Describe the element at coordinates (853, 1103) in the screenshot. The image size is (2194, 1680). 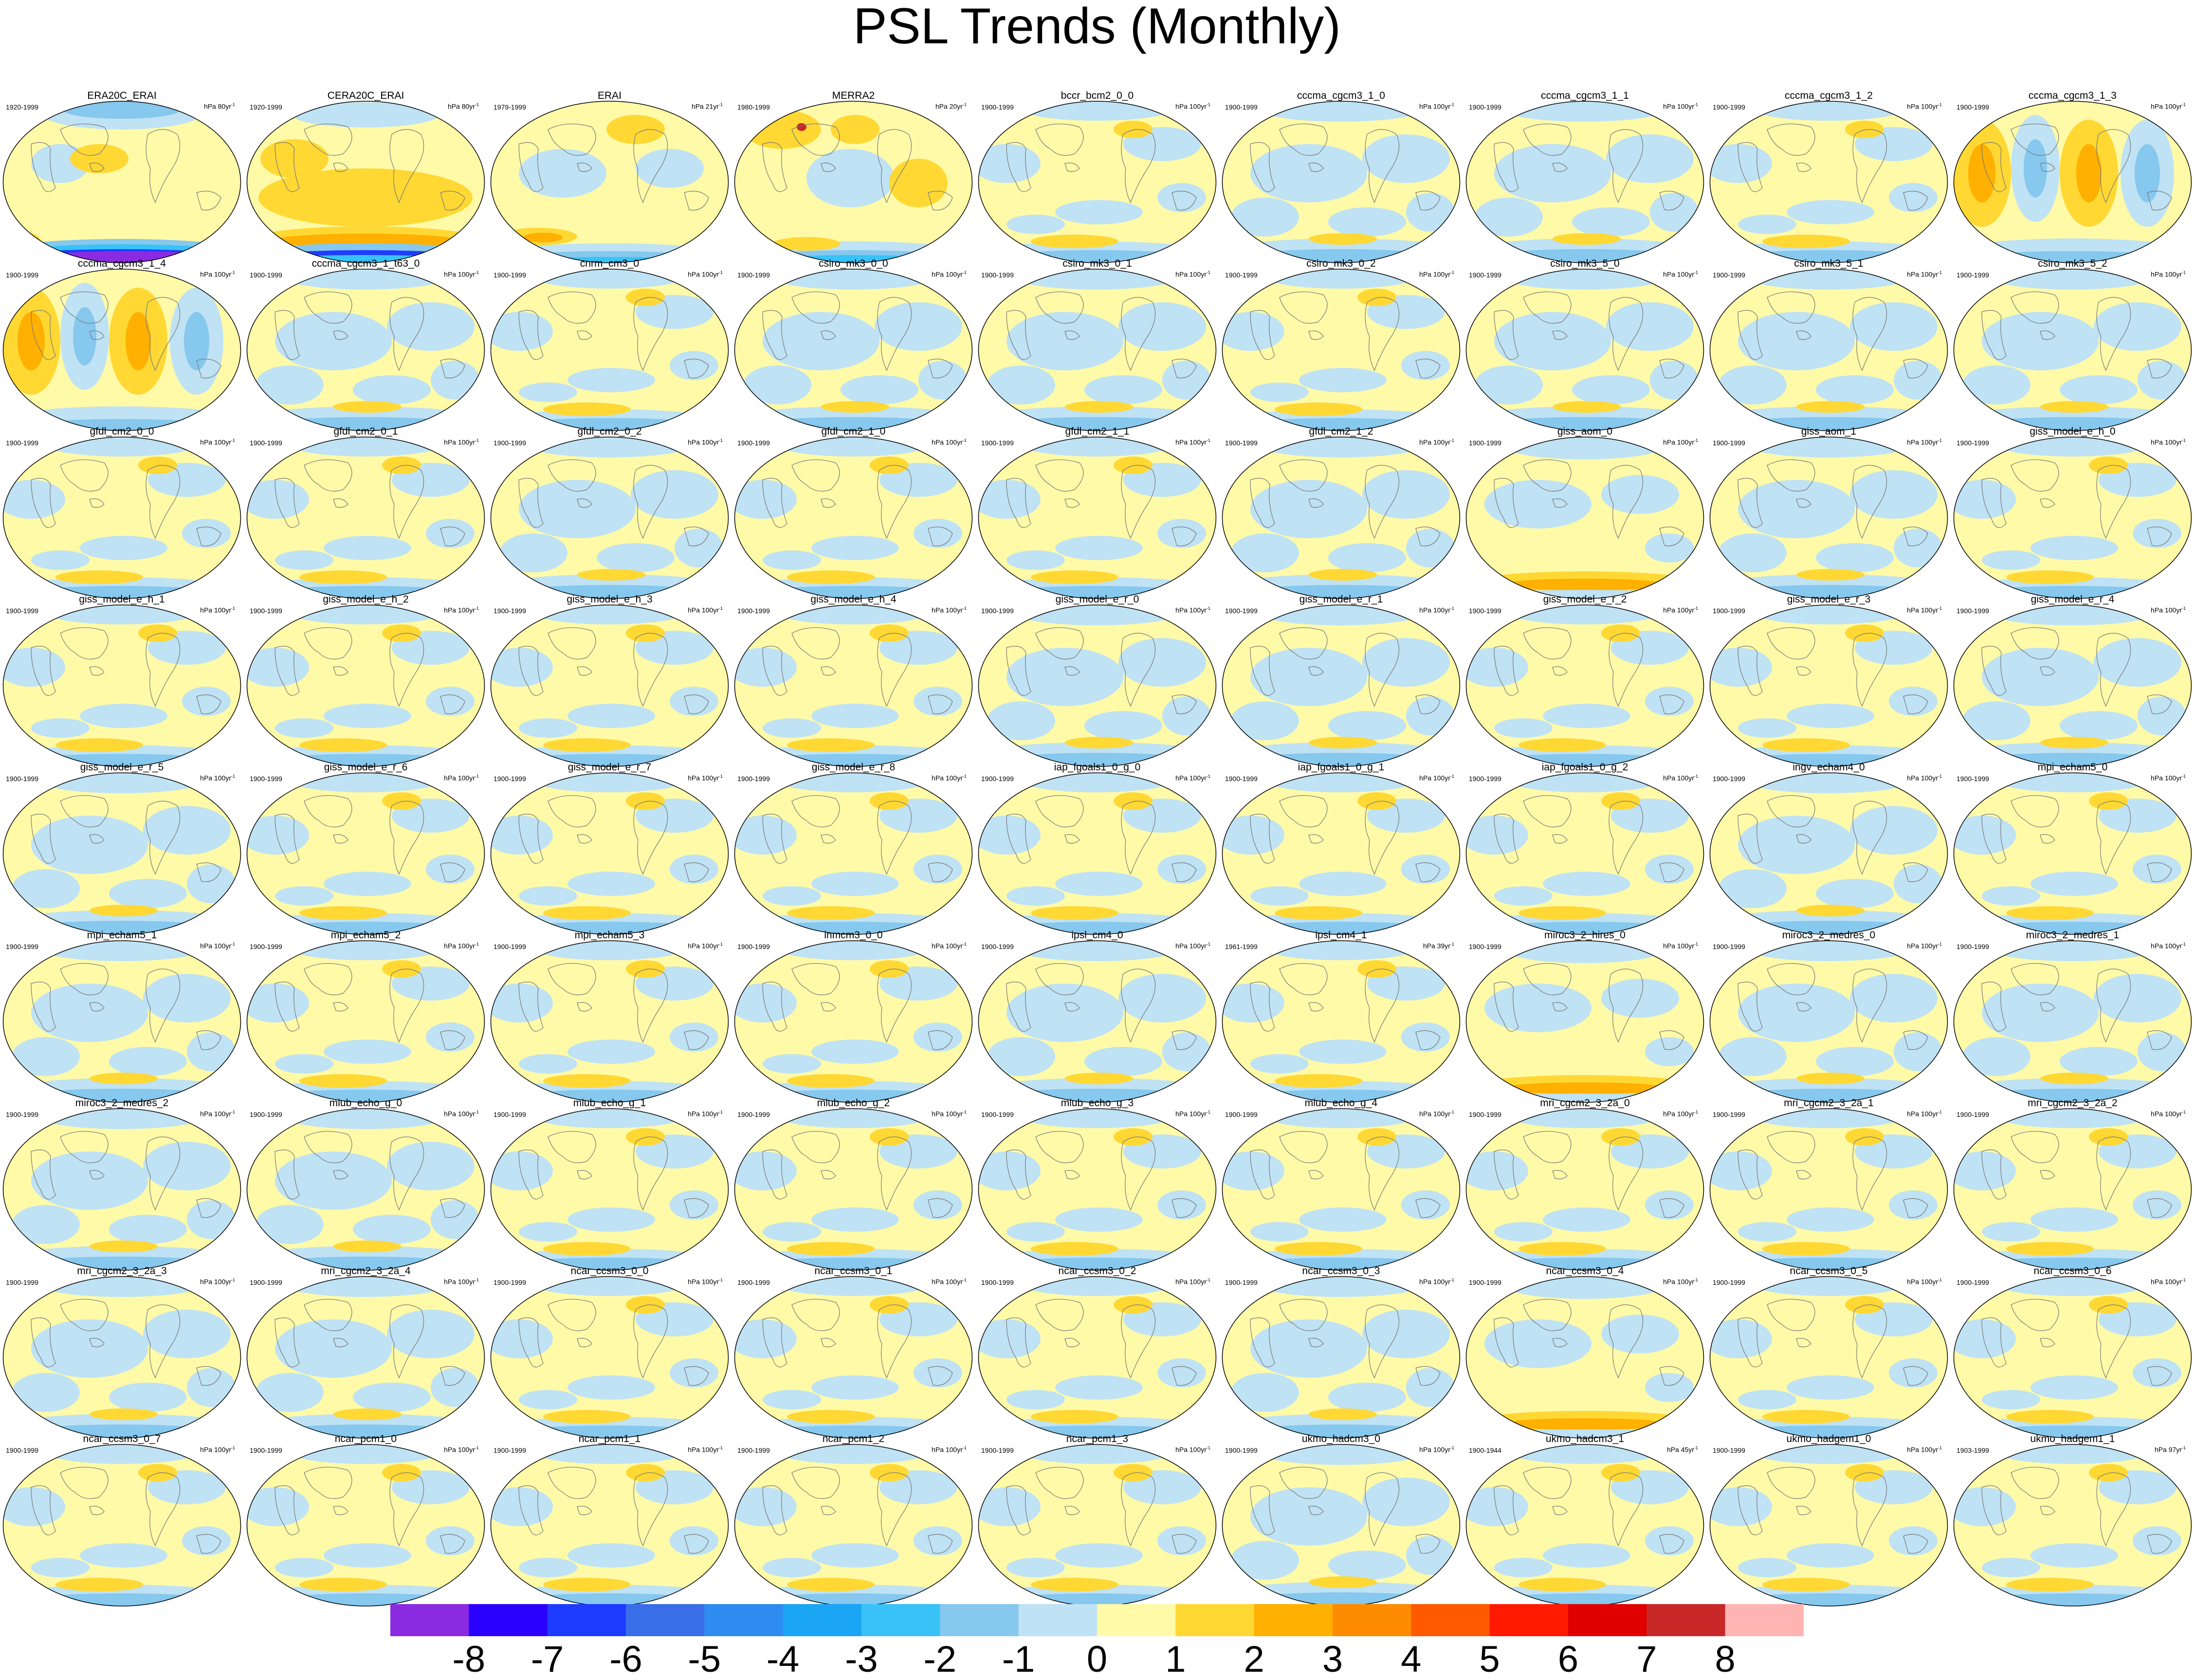
I see `panel-title: miub_echo_g_2` at that location.